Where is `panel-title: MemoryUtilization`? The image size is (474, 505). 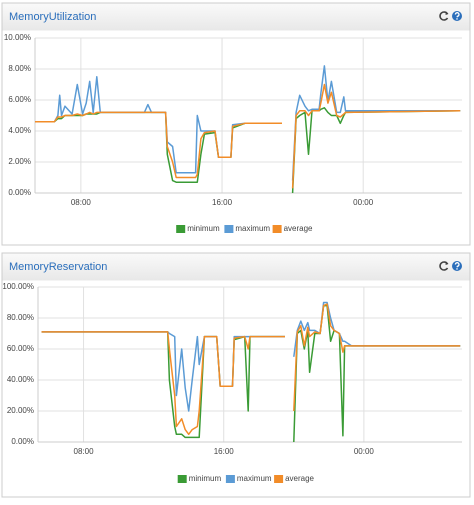 panel-title: MemoryUtilization is located at coordinates (52, 17).